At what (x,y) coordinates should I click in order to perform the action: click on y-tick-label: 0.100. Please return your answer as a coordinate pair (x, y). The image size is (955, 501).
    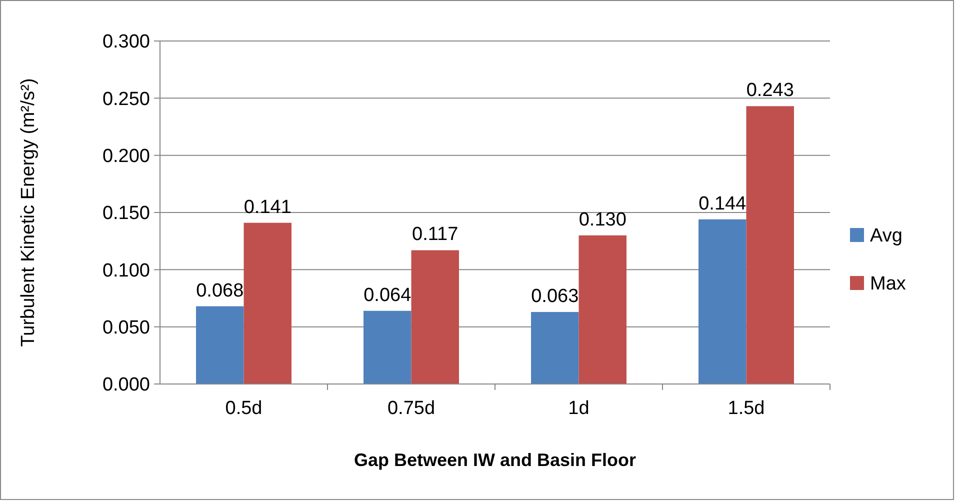
    Looking at the image, I should click on (126, 271).